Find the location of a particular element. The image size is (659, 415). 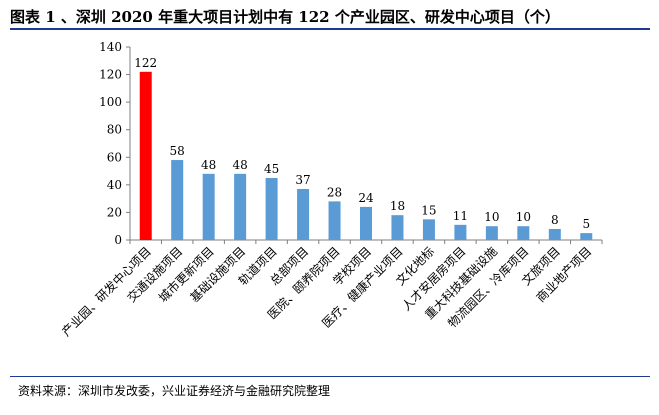

bar-value-label: 37 is located at coordinates (302, 180).